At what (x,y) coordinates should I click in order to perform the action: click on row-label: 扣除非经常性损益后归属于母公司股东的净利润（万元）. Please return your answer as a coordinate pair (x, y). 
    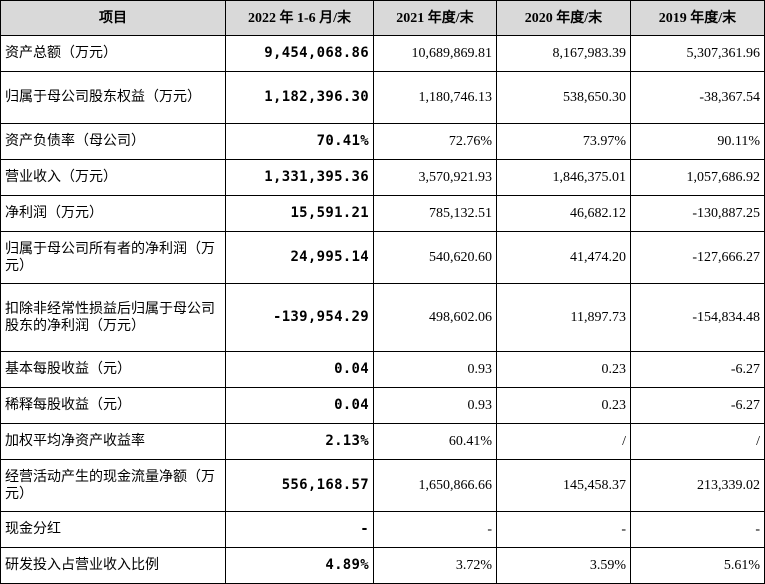
    Looking at the image, I should click on (113, 317).